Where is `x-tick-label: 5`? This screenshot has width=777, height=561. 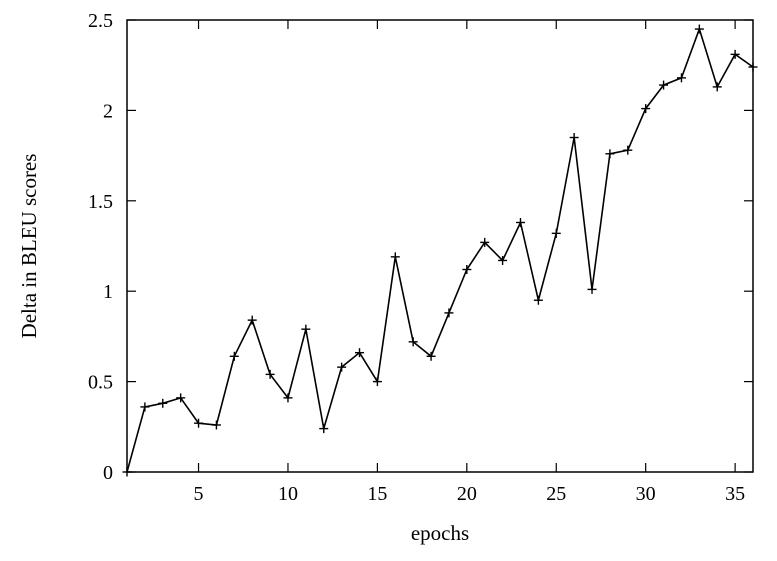
x-tick-label: 5 is located at coordinates (199, 494).